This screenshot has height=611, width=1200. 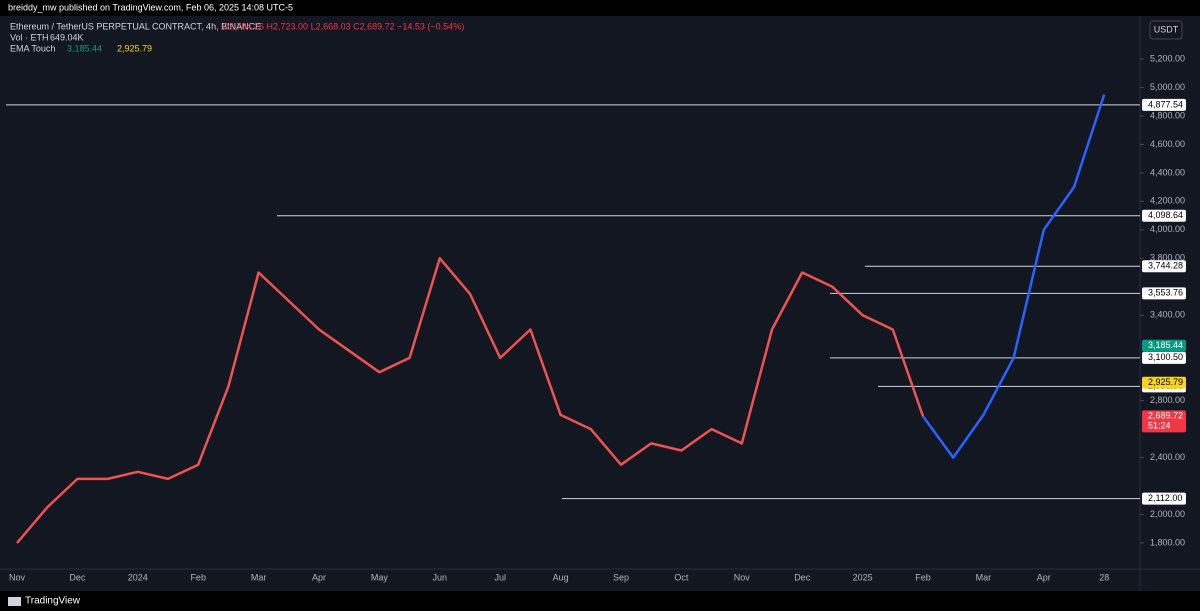 I want to click on x-tick-label: 2025, so click(x=863, y=577).